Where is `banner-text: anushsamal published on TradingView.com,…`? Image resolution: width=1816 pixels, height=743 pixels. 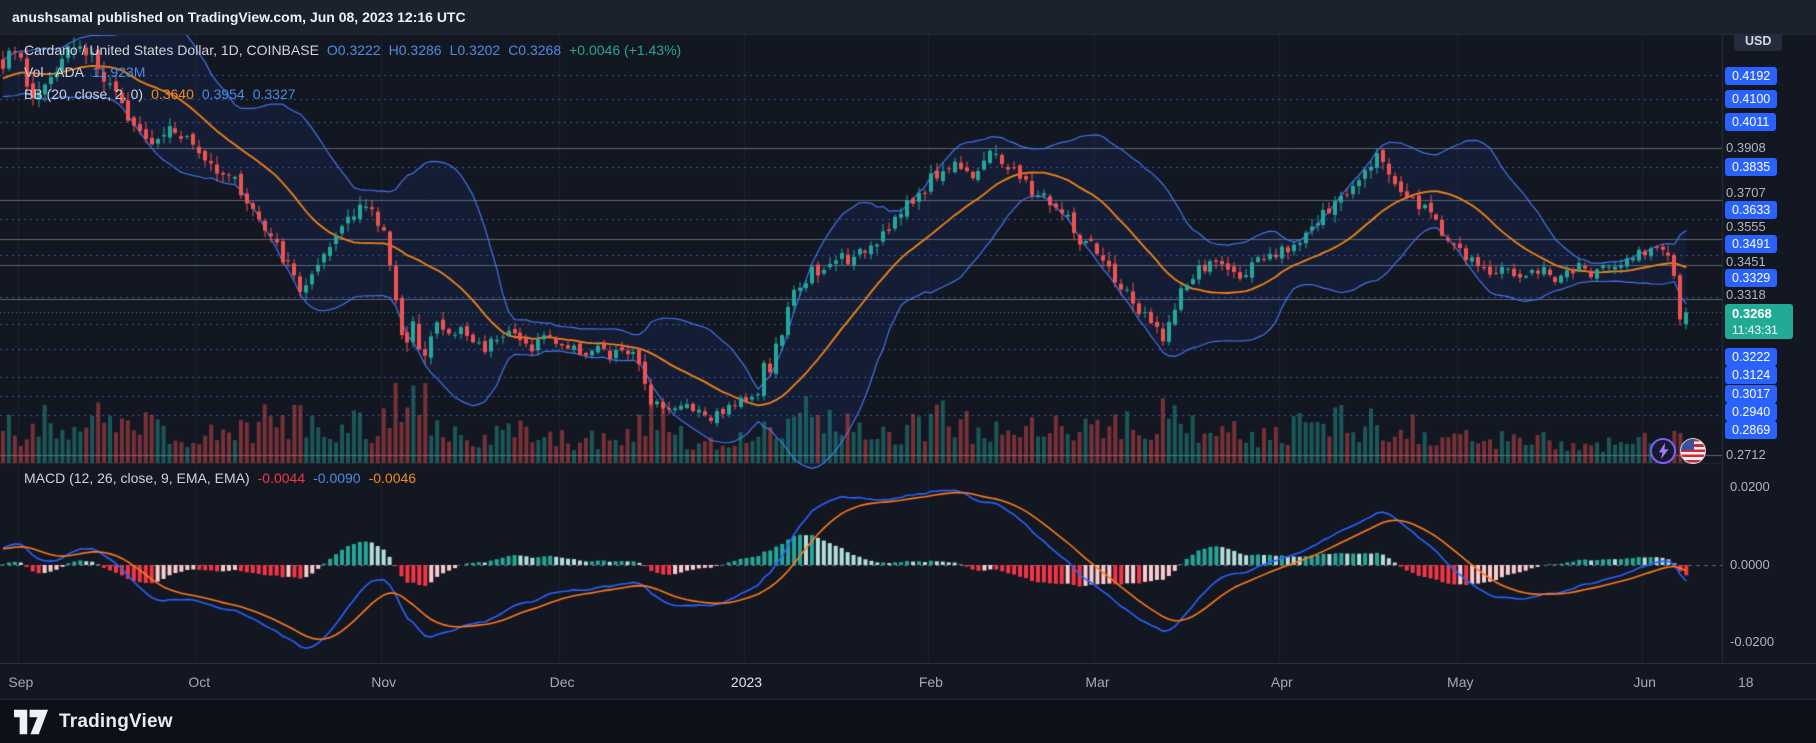
banner-text: anushsamal published on TradingView.com,… is located at coordinates (239, 17).